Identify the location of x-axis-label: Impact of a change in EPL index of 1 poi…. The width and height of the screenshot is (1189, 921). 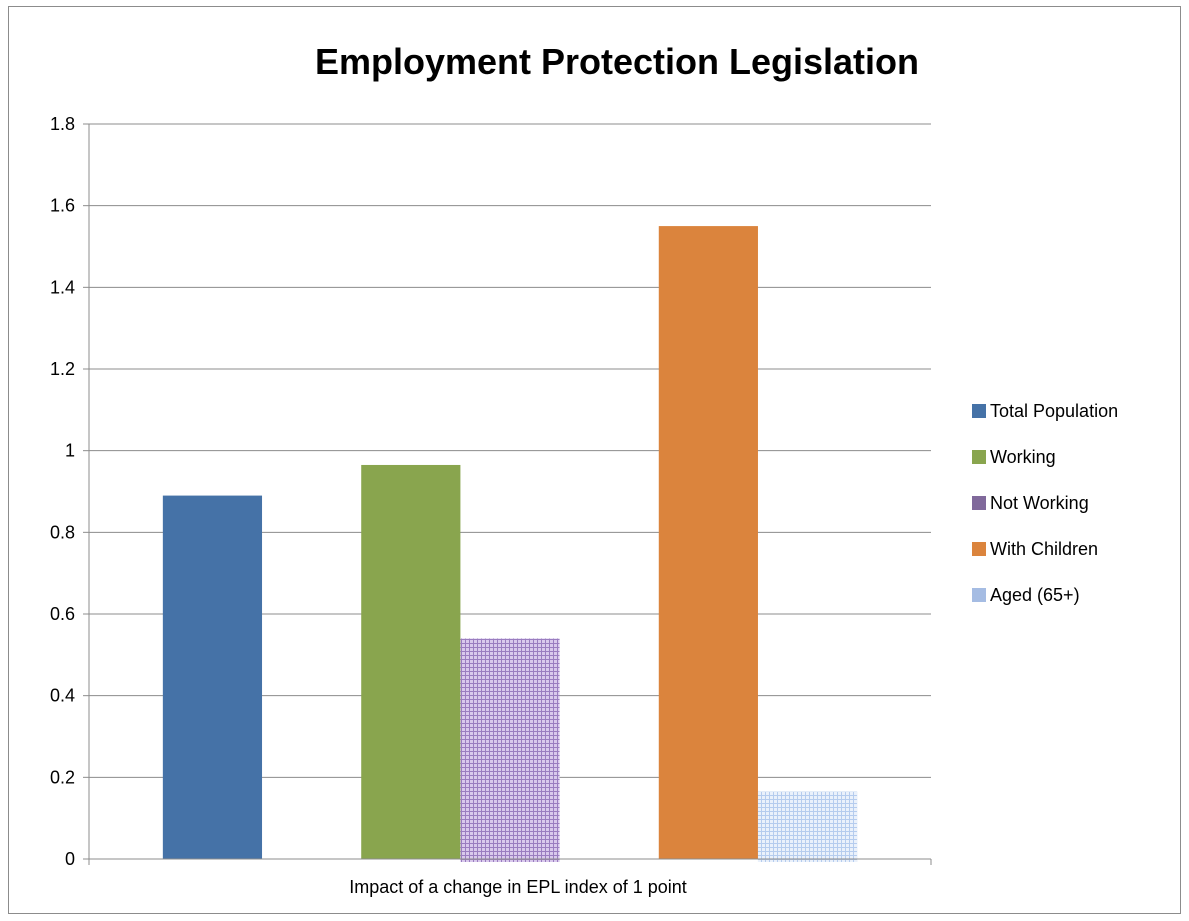
(518, 887).